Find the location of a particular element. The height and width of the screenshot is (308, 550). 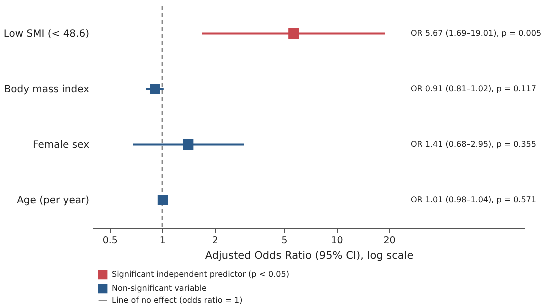

annotation: OR 1.41 (0.68–2.95), p = 0.355 is located at coordinates (473, 144).